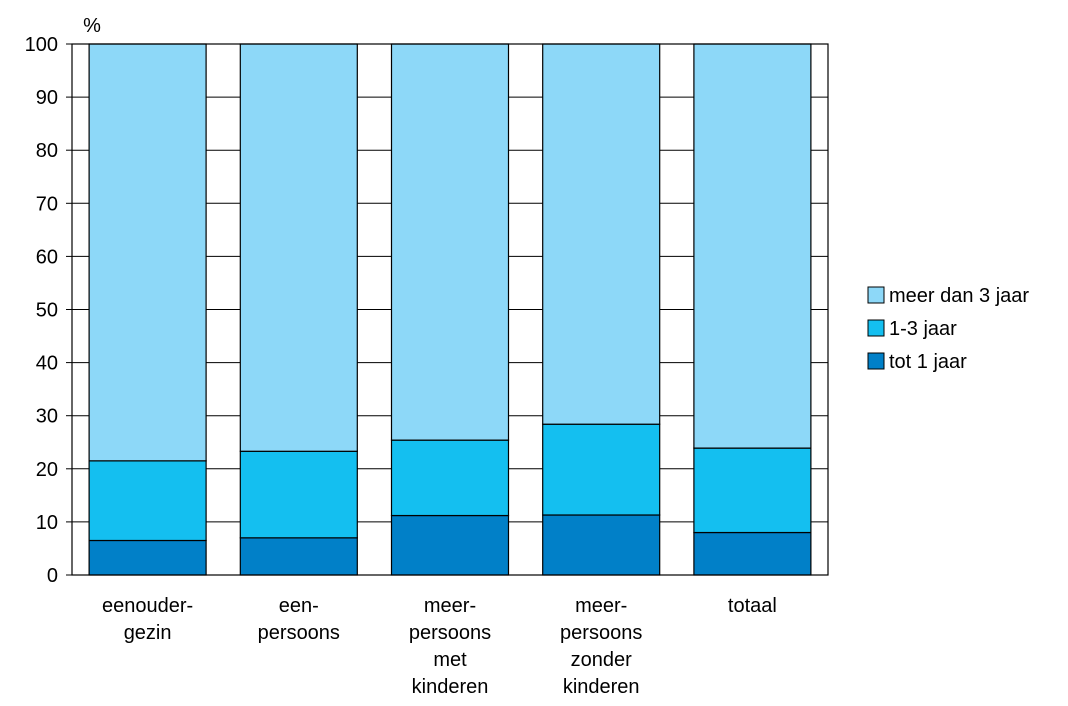 This screenshot has width=1068, height=706. Describe the element at coordinates (601, 646) in the screenshot. I see `x-category-label: meer-persoons zonder kinderen` at that location.